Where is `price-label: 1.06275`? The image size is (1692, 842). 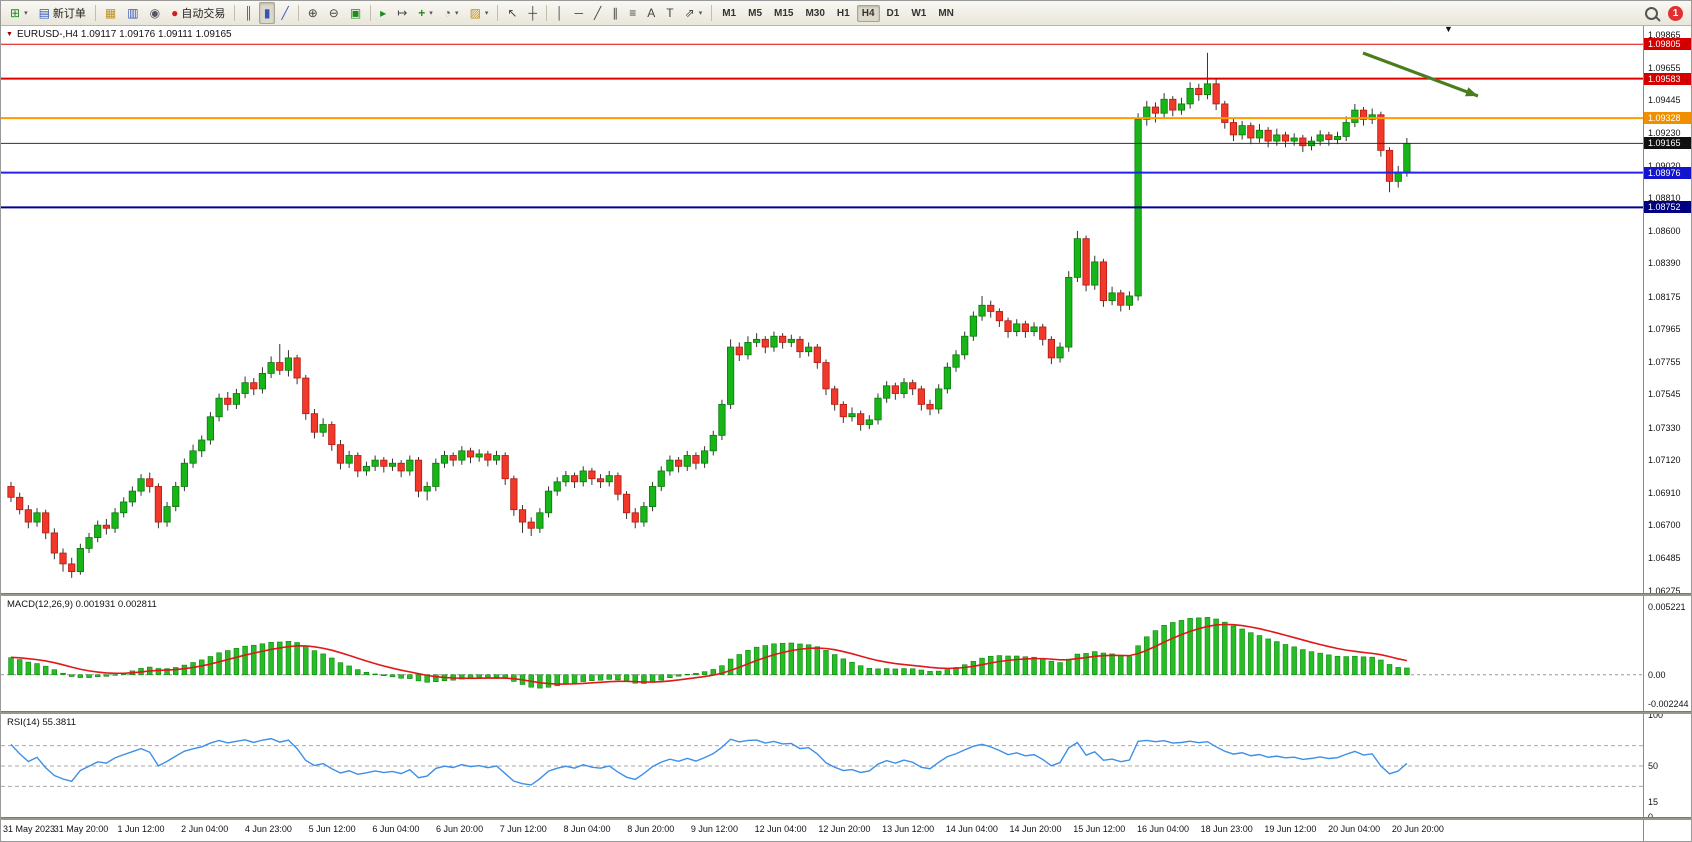
price-label: 1.06275 is located at coordinates (1664, 591).